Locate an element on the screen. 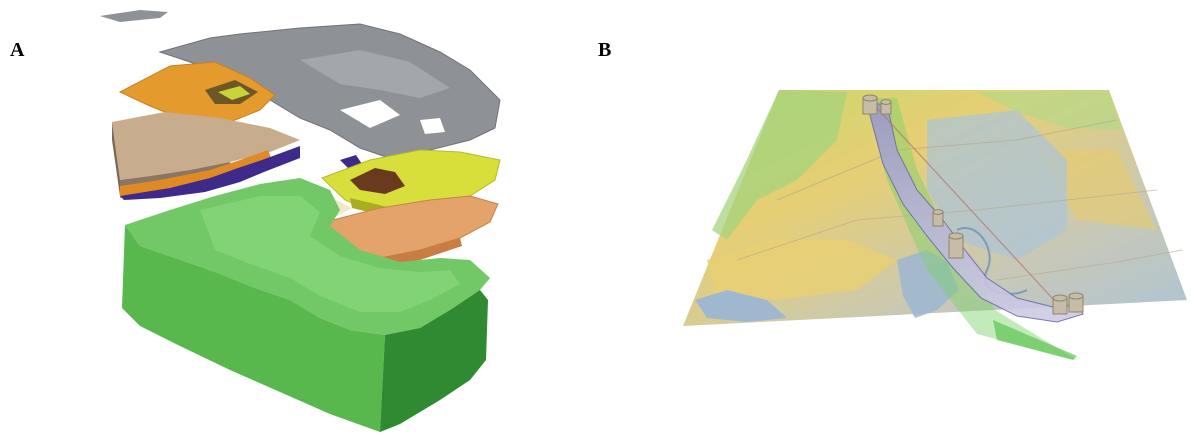 The width and height of the screenshot is (1194, 436). blue-area-right is located at coordinates (997, 185).